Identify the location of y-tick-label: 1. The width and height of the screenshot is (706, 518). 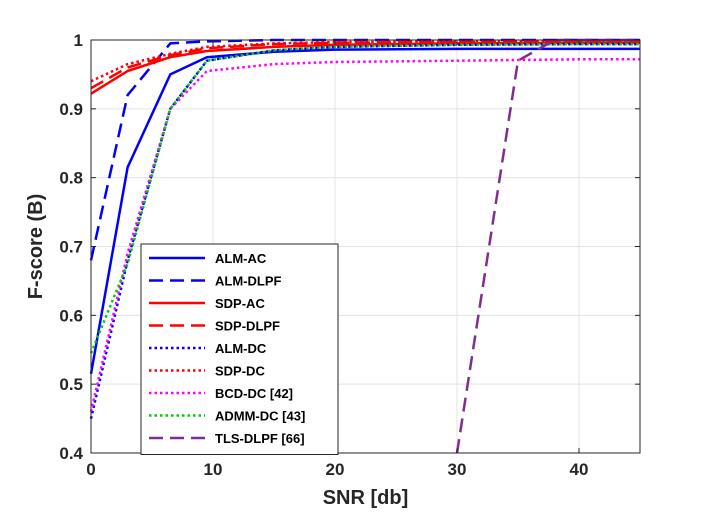
(78, 40).